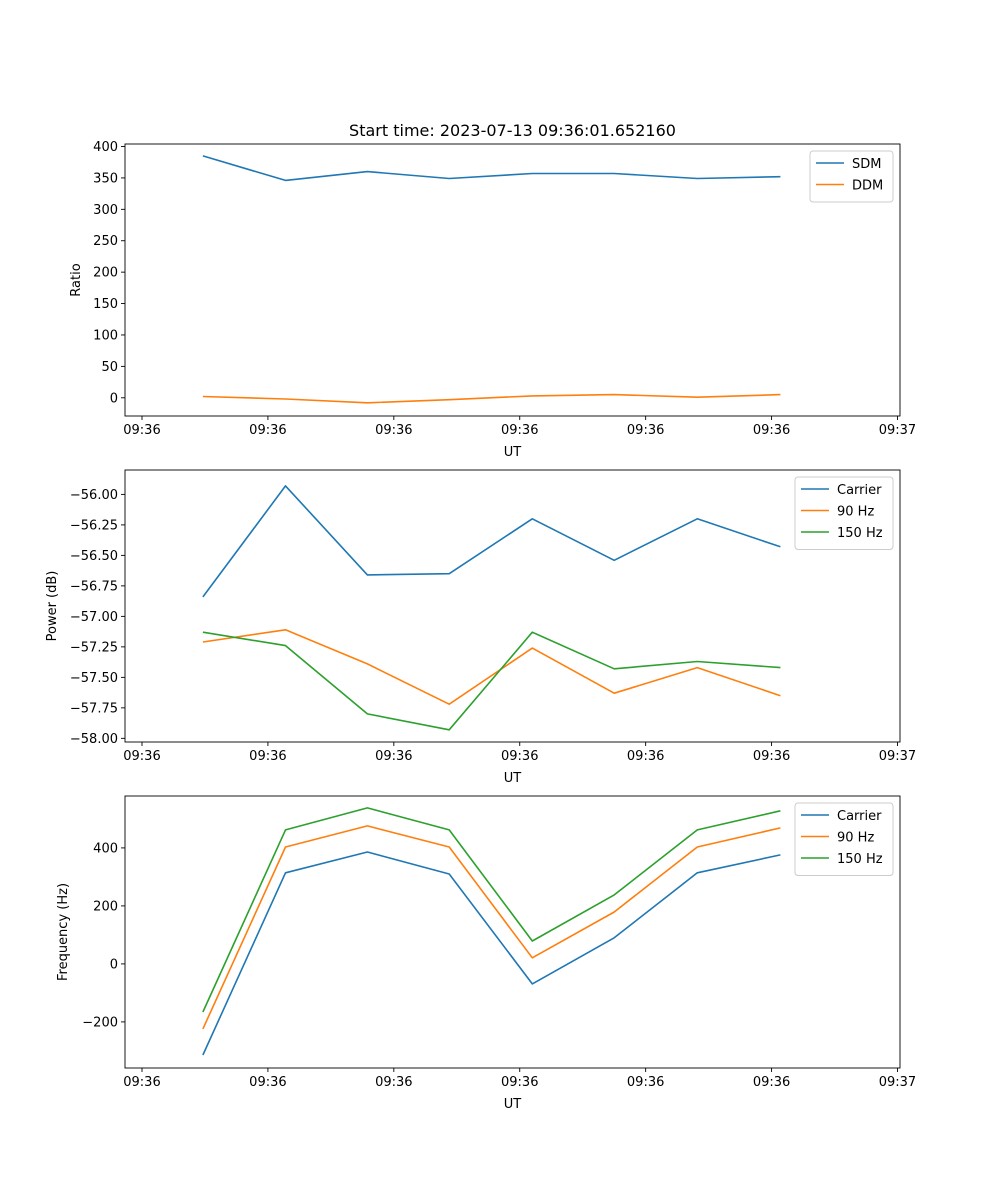 The height and width of the screenshot is (1200, 1000). I want to click on y-axis-label: Ratio, so click(76, 279).